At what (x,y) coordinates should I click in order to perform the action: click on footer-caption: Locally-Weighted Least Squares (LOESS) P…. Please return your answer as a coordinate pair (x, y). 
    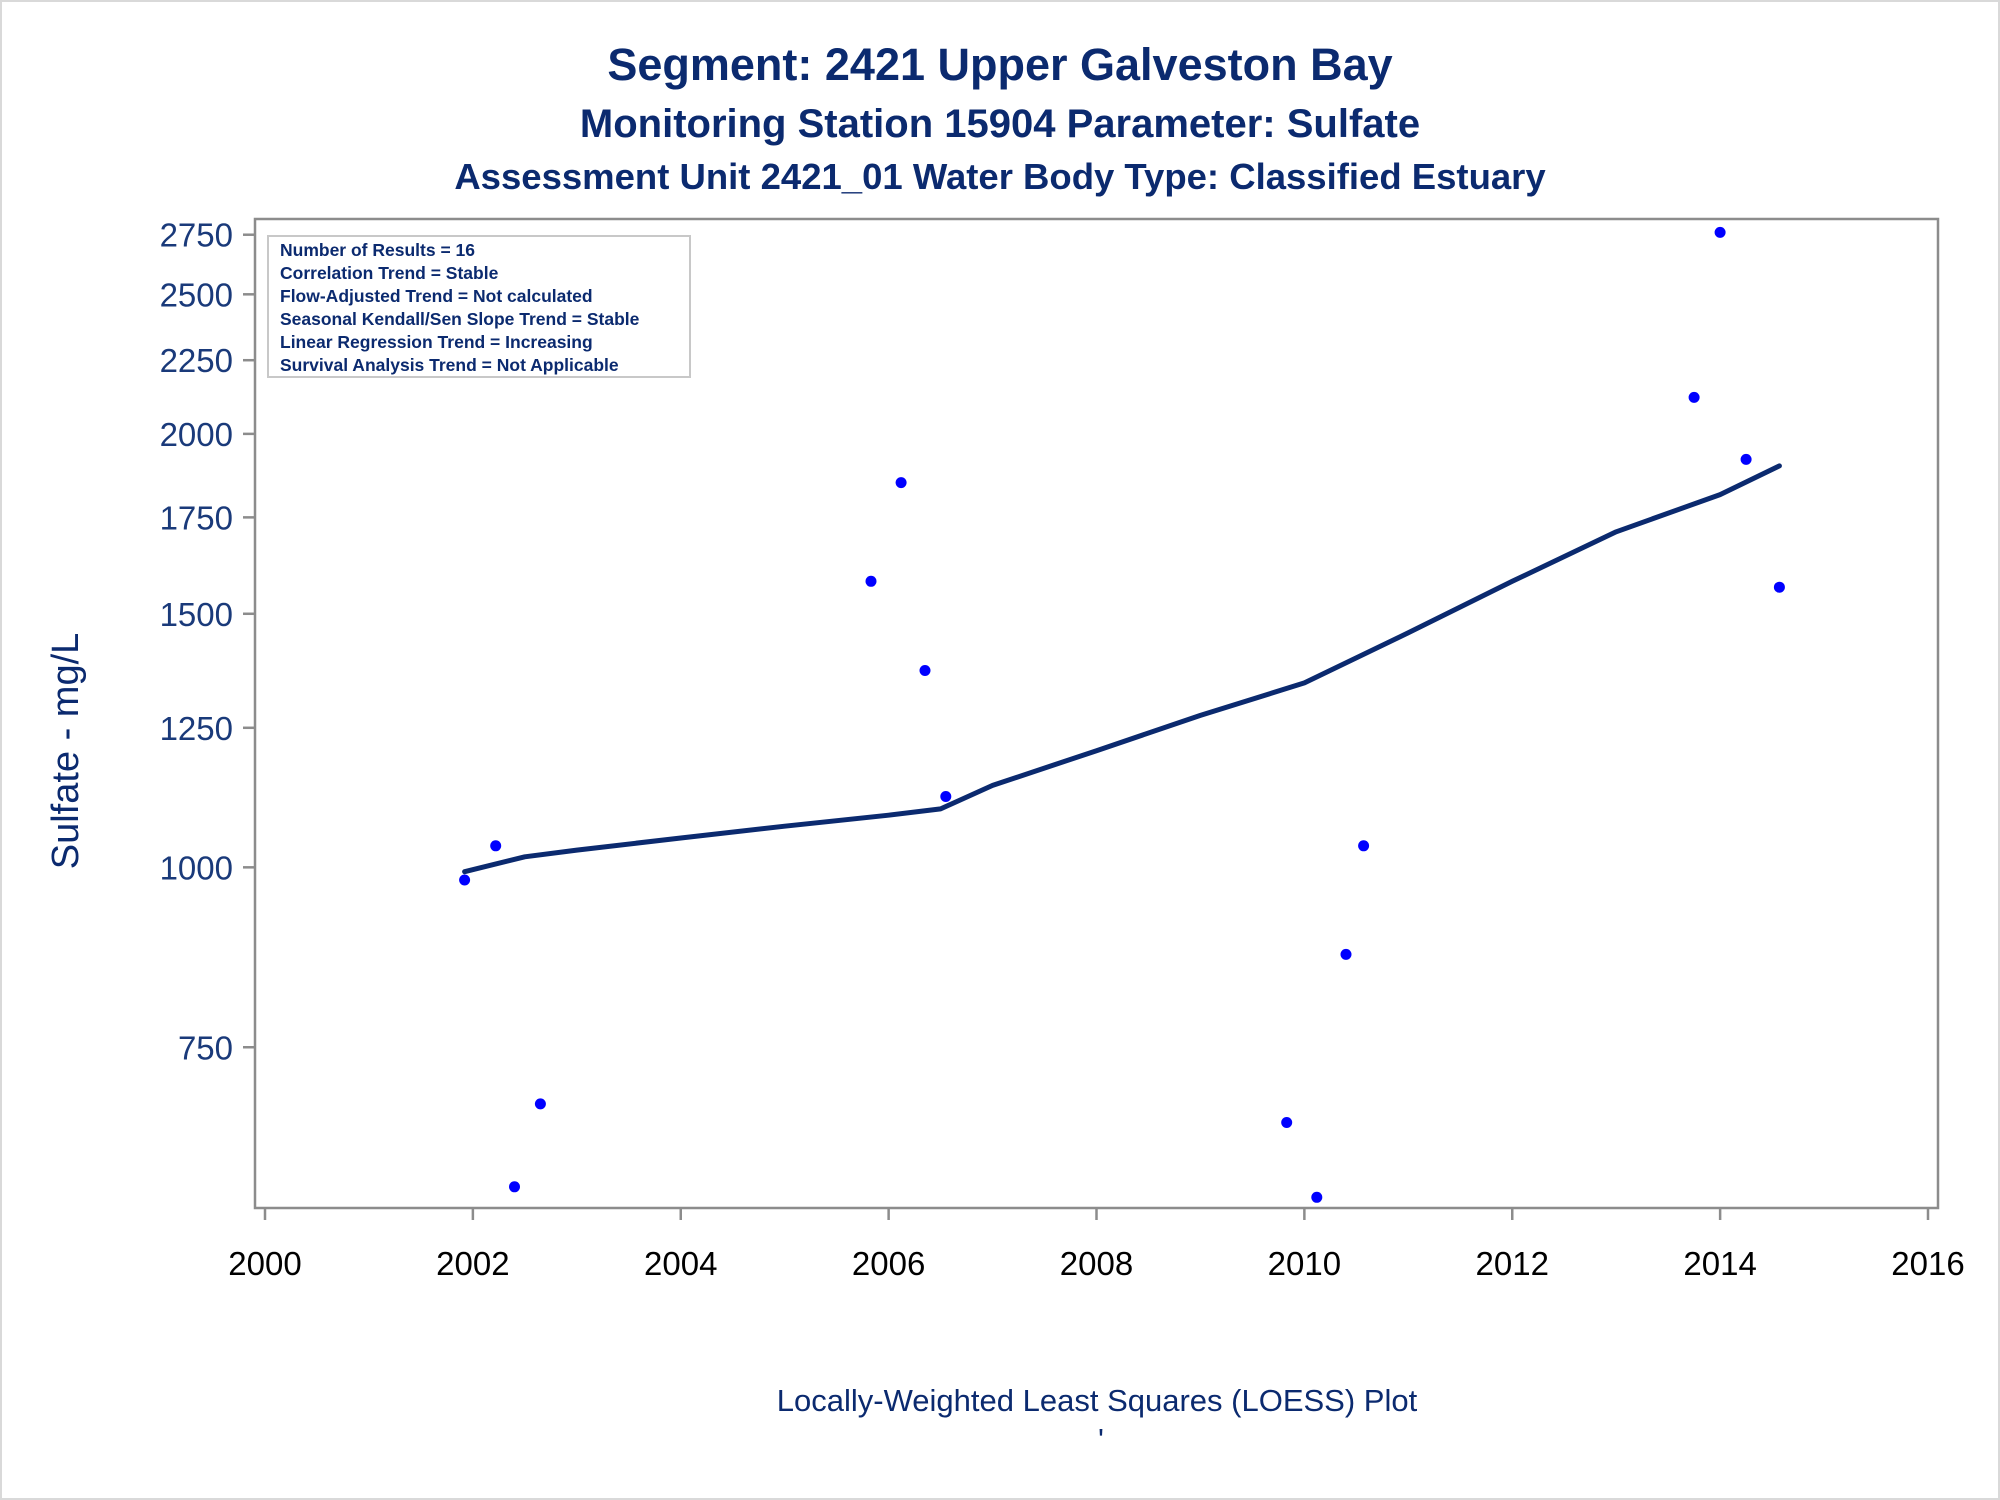
    Looking at the image, I should click on (1097, 1400).